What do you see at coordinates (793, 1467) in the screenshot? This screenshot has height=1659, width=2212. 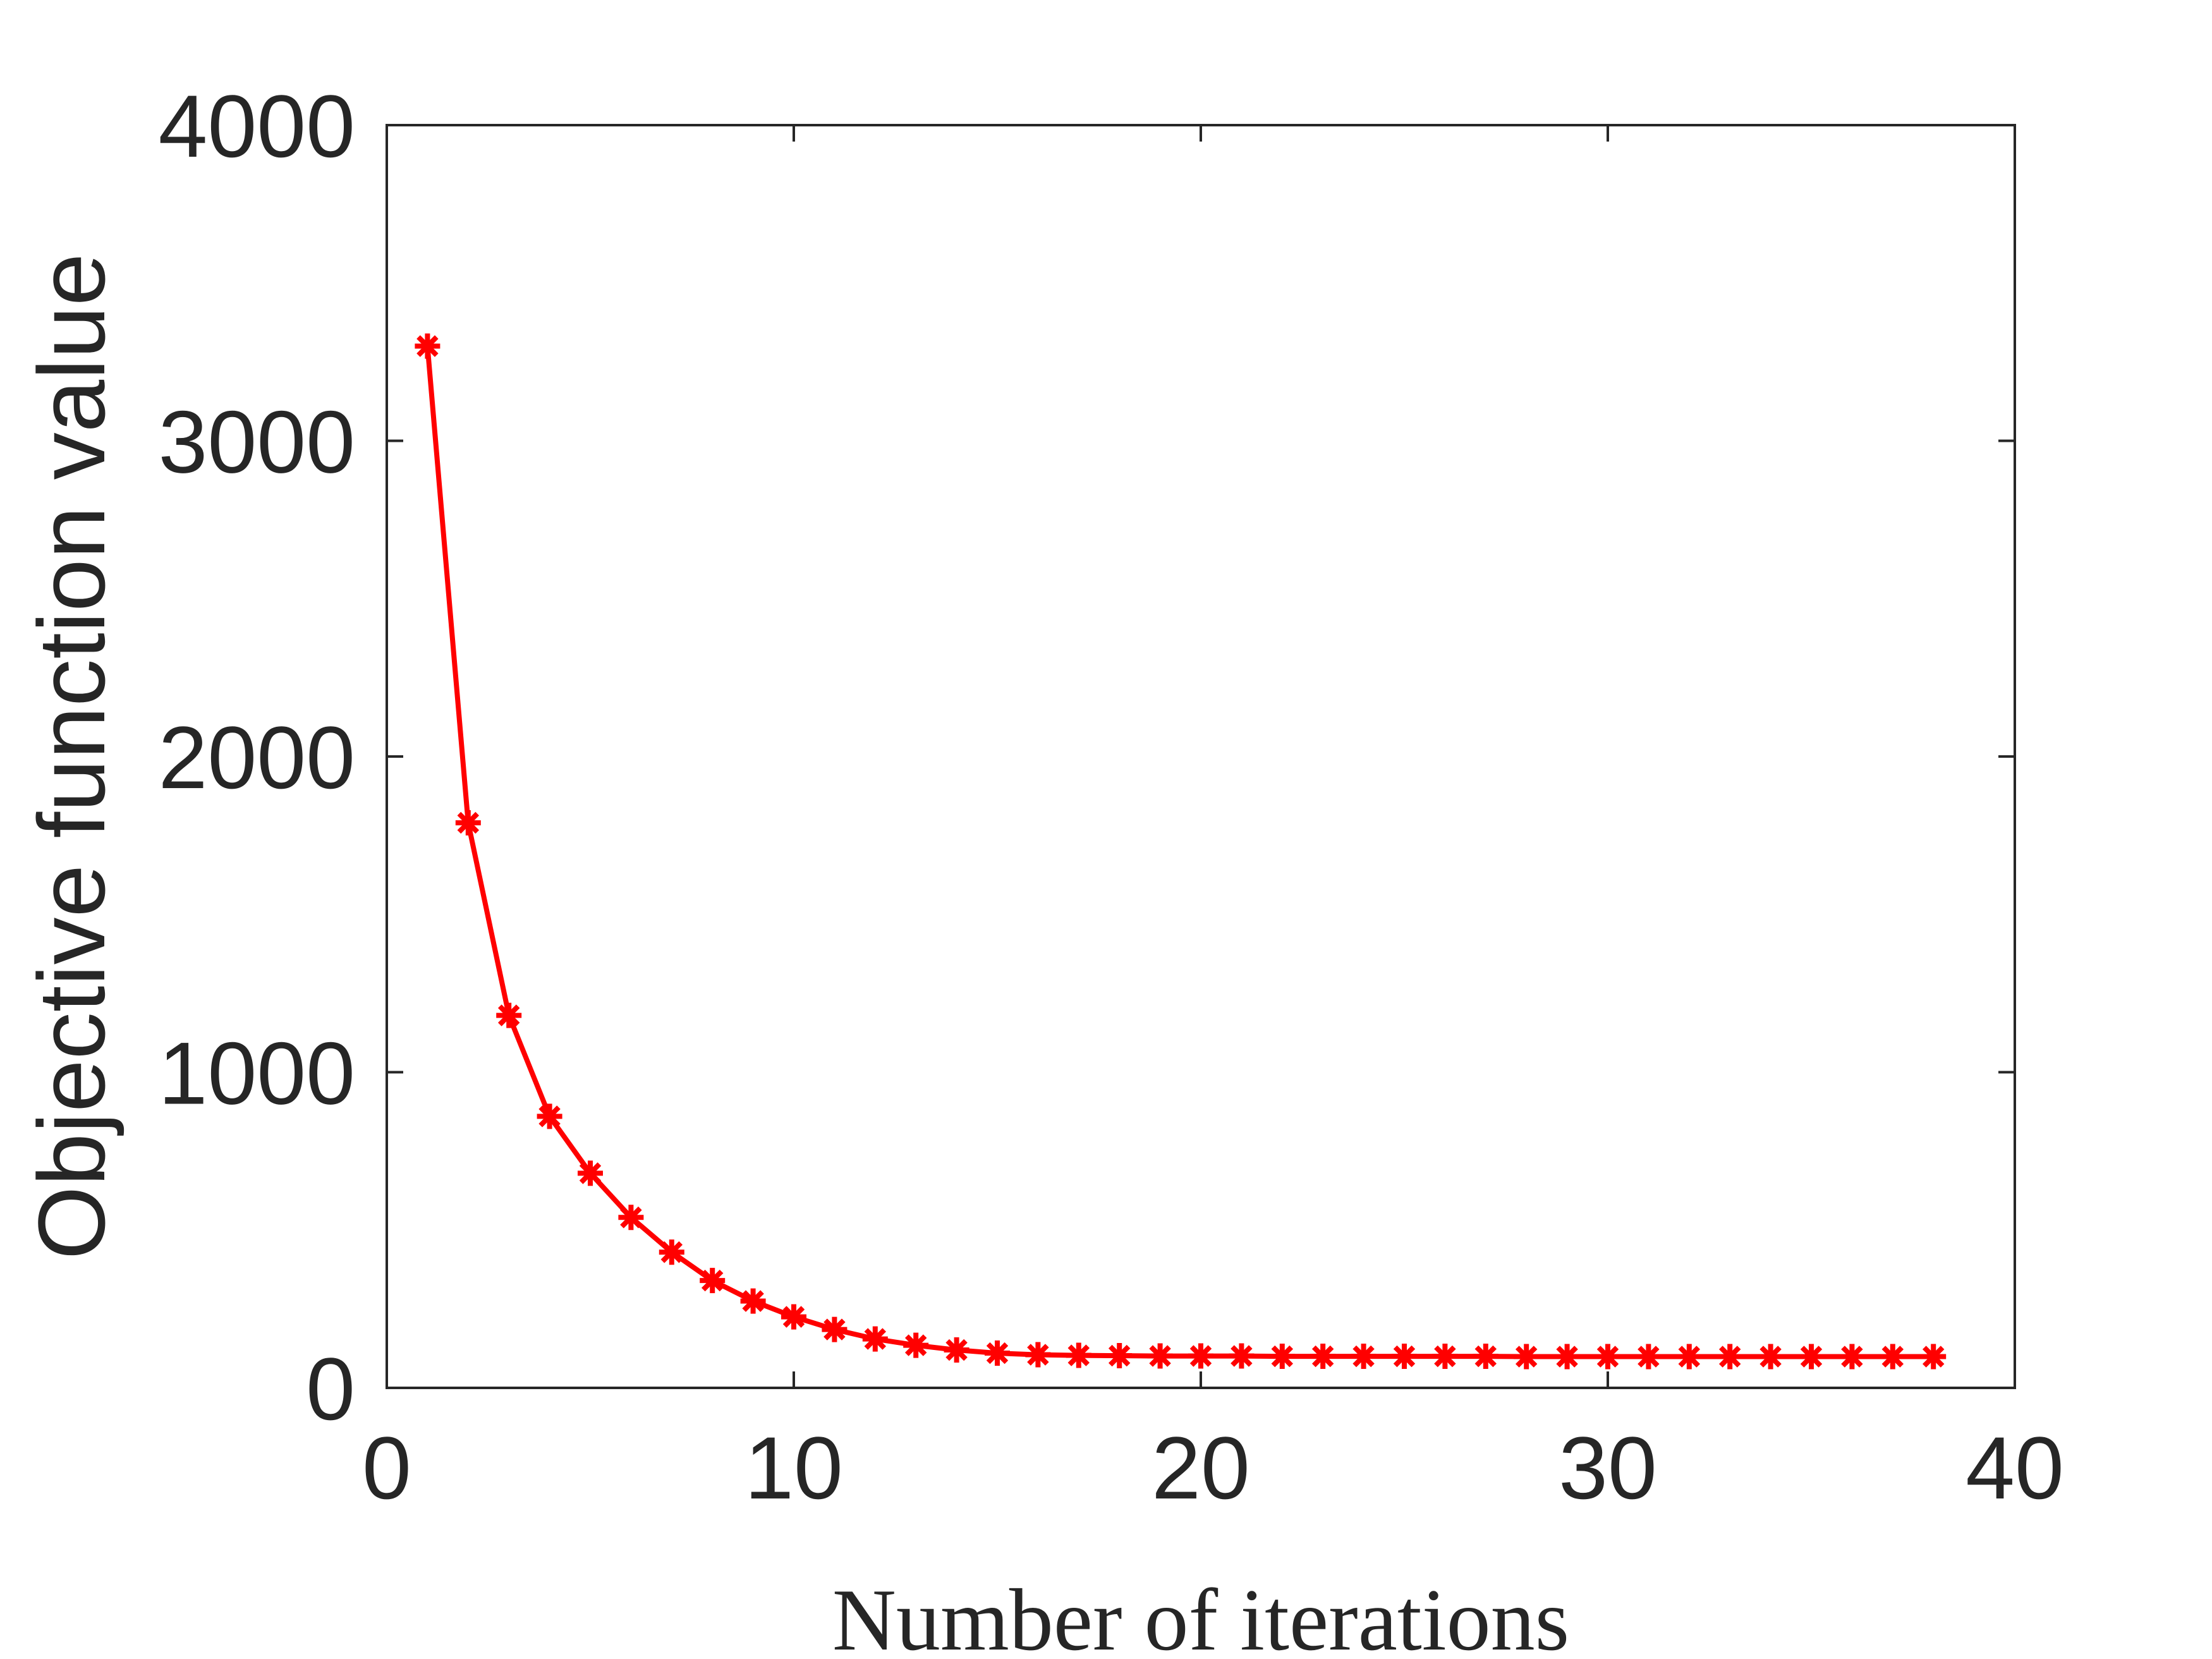 I see `x-tick-label: 10` at bounding box center [793, 1467].